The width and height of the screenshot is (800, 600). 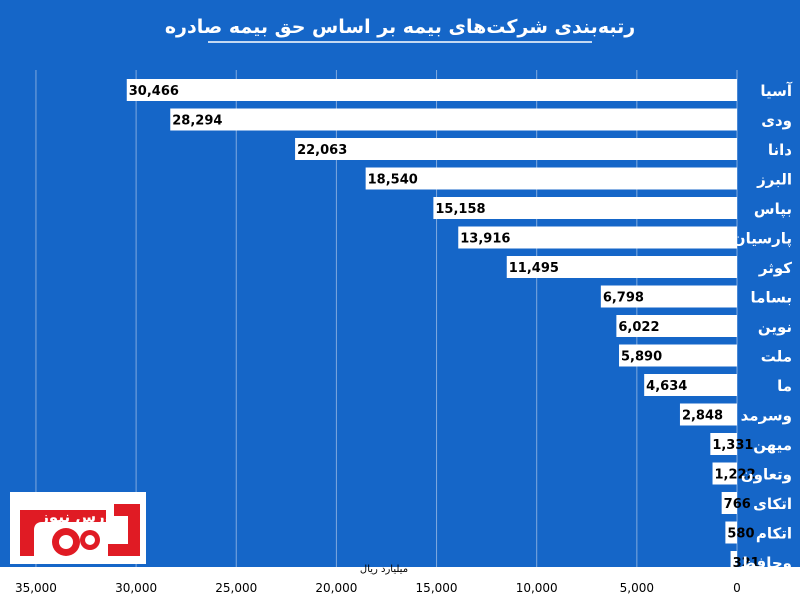 What do you see at coordinates (460, 209) in the screenshot?
I see `bar-value-label: 15,158` at bounding box center [460, 209].